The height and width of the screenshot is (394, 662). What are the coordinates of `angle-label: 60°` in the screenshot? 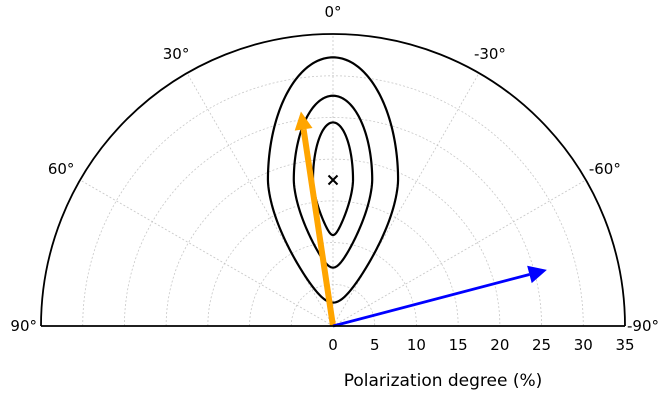 It's located at (61, 169).